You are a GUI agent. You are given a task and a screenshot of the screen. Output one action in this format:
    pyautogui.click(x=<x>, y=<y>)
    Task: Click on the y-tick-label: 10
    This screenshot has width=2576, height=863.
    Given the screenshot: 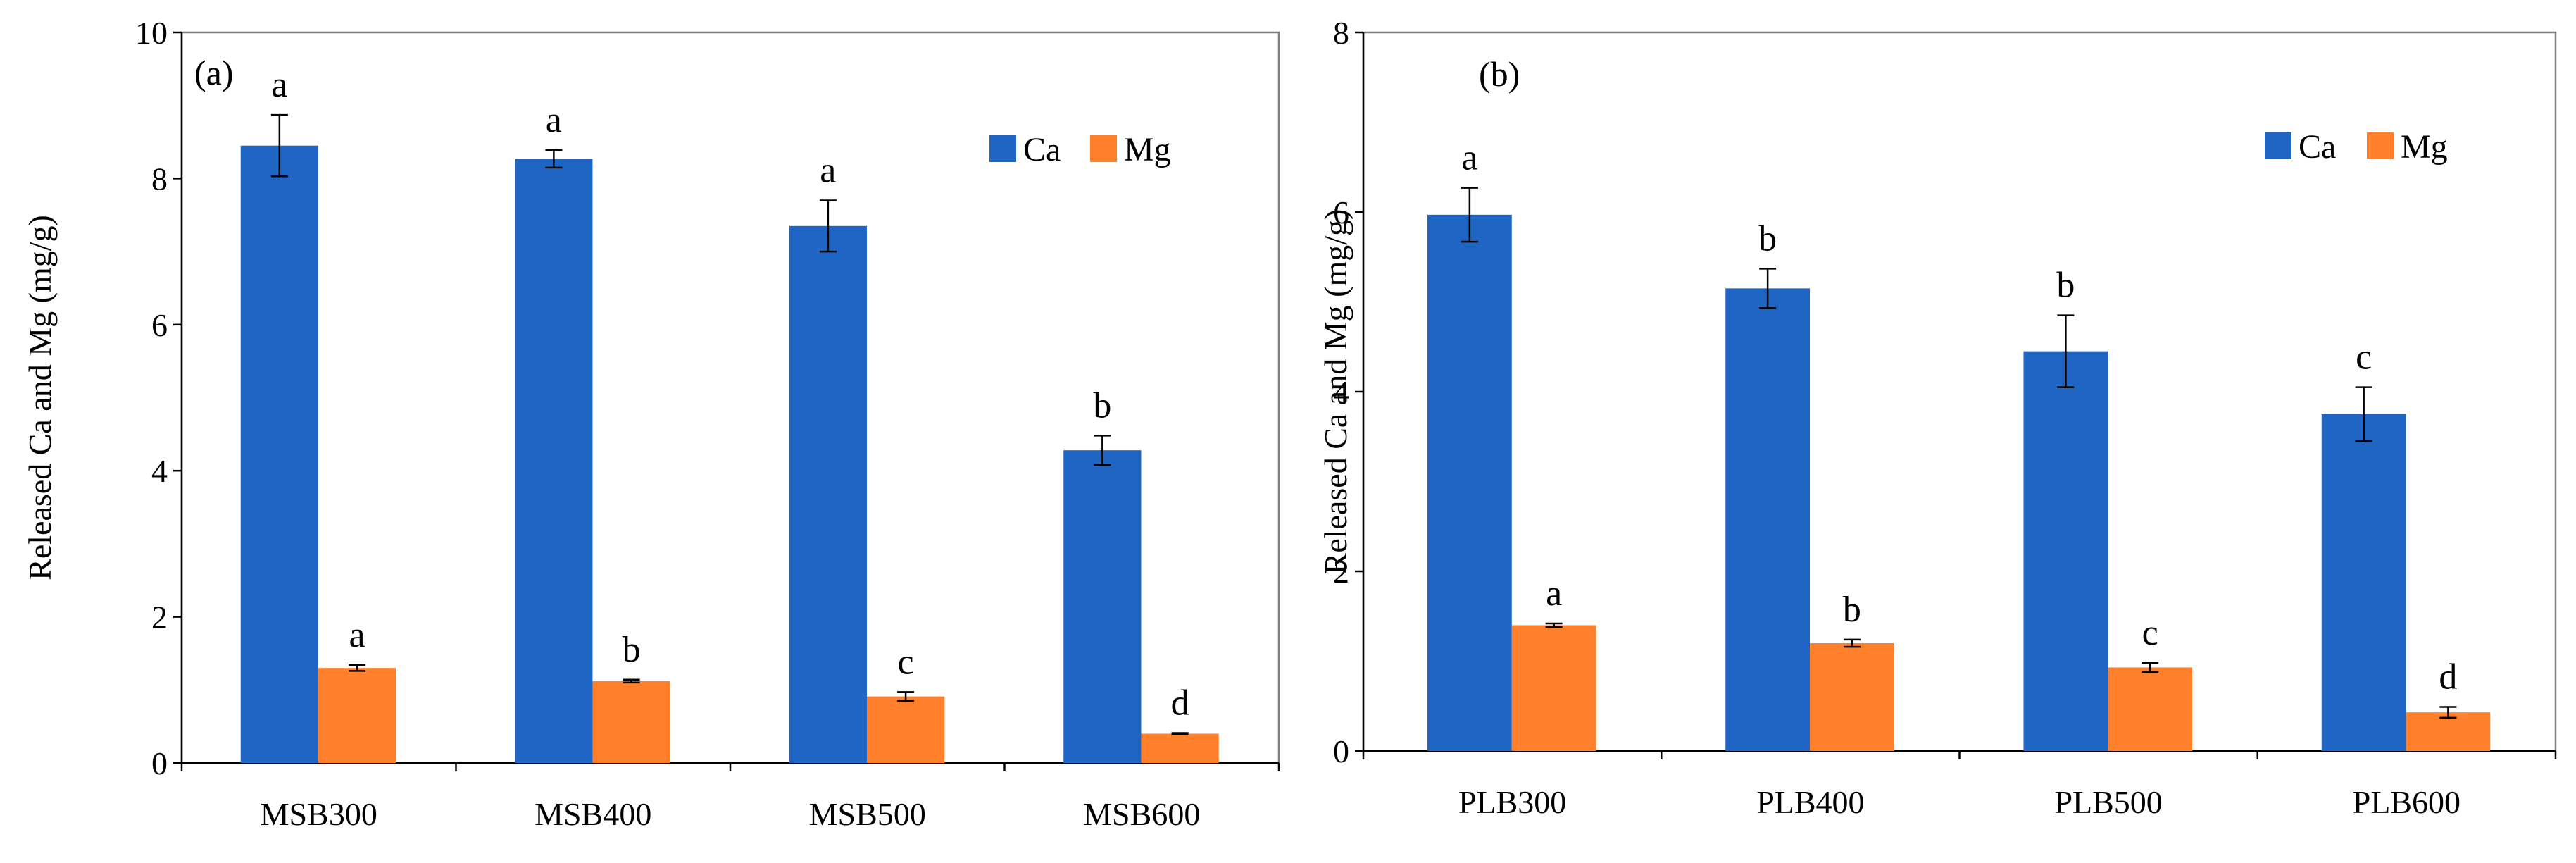 What is the action you would take?
    pyautogui.click(x=151, y=33)
    